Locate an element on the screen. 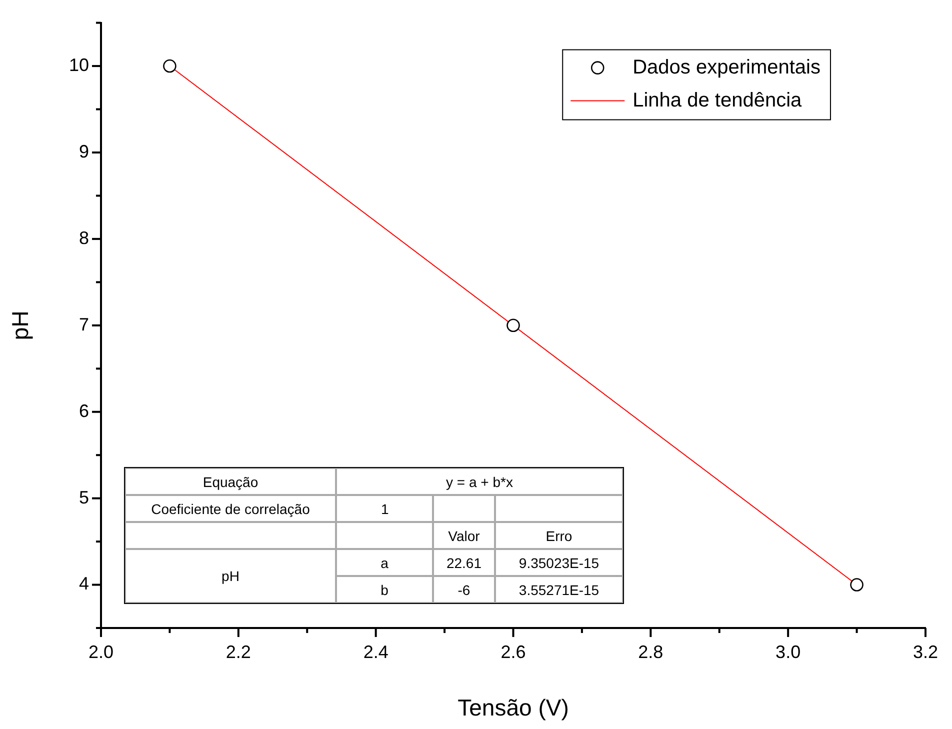 Image resolution: width=952 pixels, height=729 pixels. x-tick-label: 3.2 is located at coordinates (925, 652).